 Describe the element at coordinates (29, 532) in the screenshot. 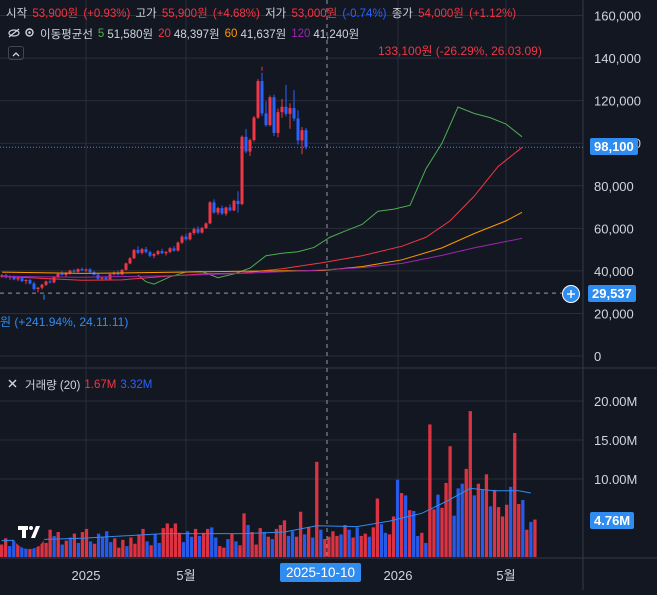

I see `tradingview-logo` at that location.